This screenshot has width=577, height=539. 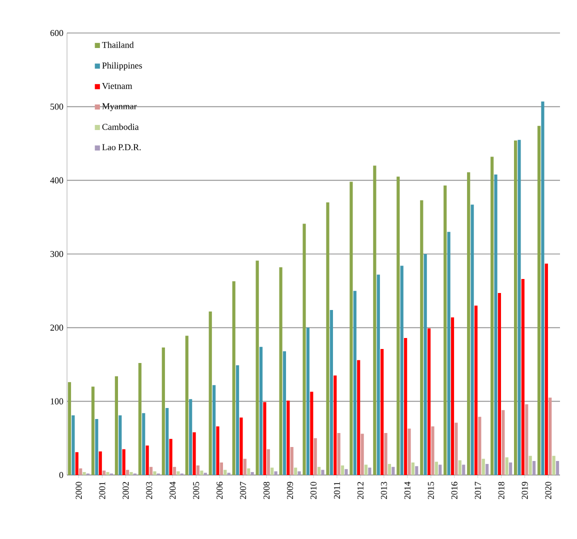 What do you see at coordinates (548, 491) in the screenshot?
I see `x-tick-label: 2020` at bounding box center [548, 491].